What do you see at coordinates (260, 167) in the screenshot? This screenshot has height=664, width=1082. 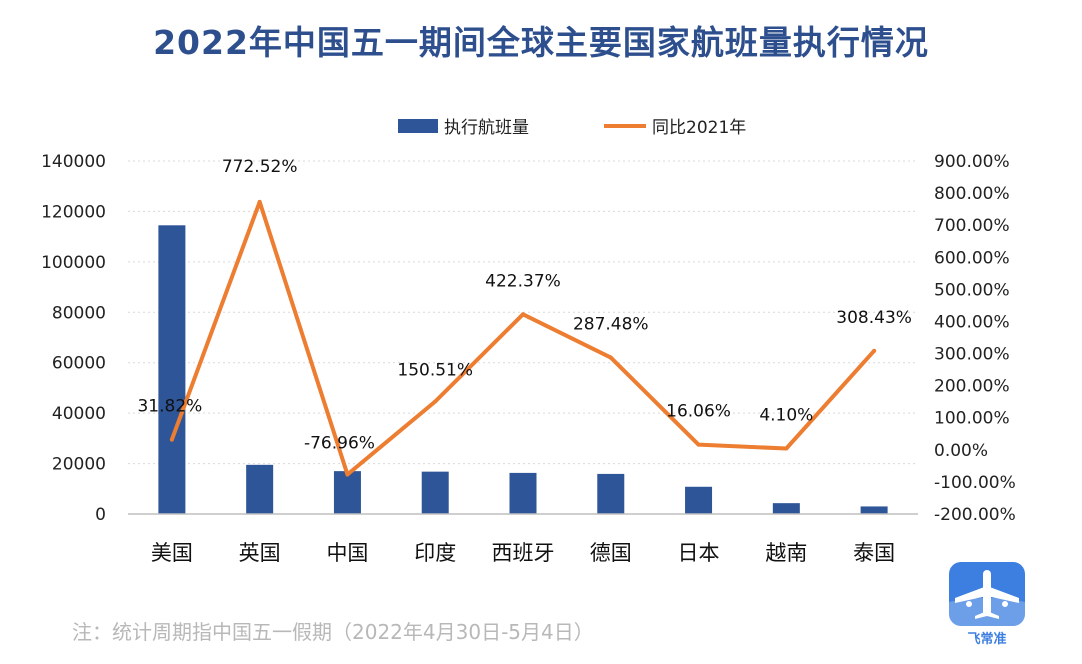 I see `data-label: 772.52%` at bounding box center [260, 167].